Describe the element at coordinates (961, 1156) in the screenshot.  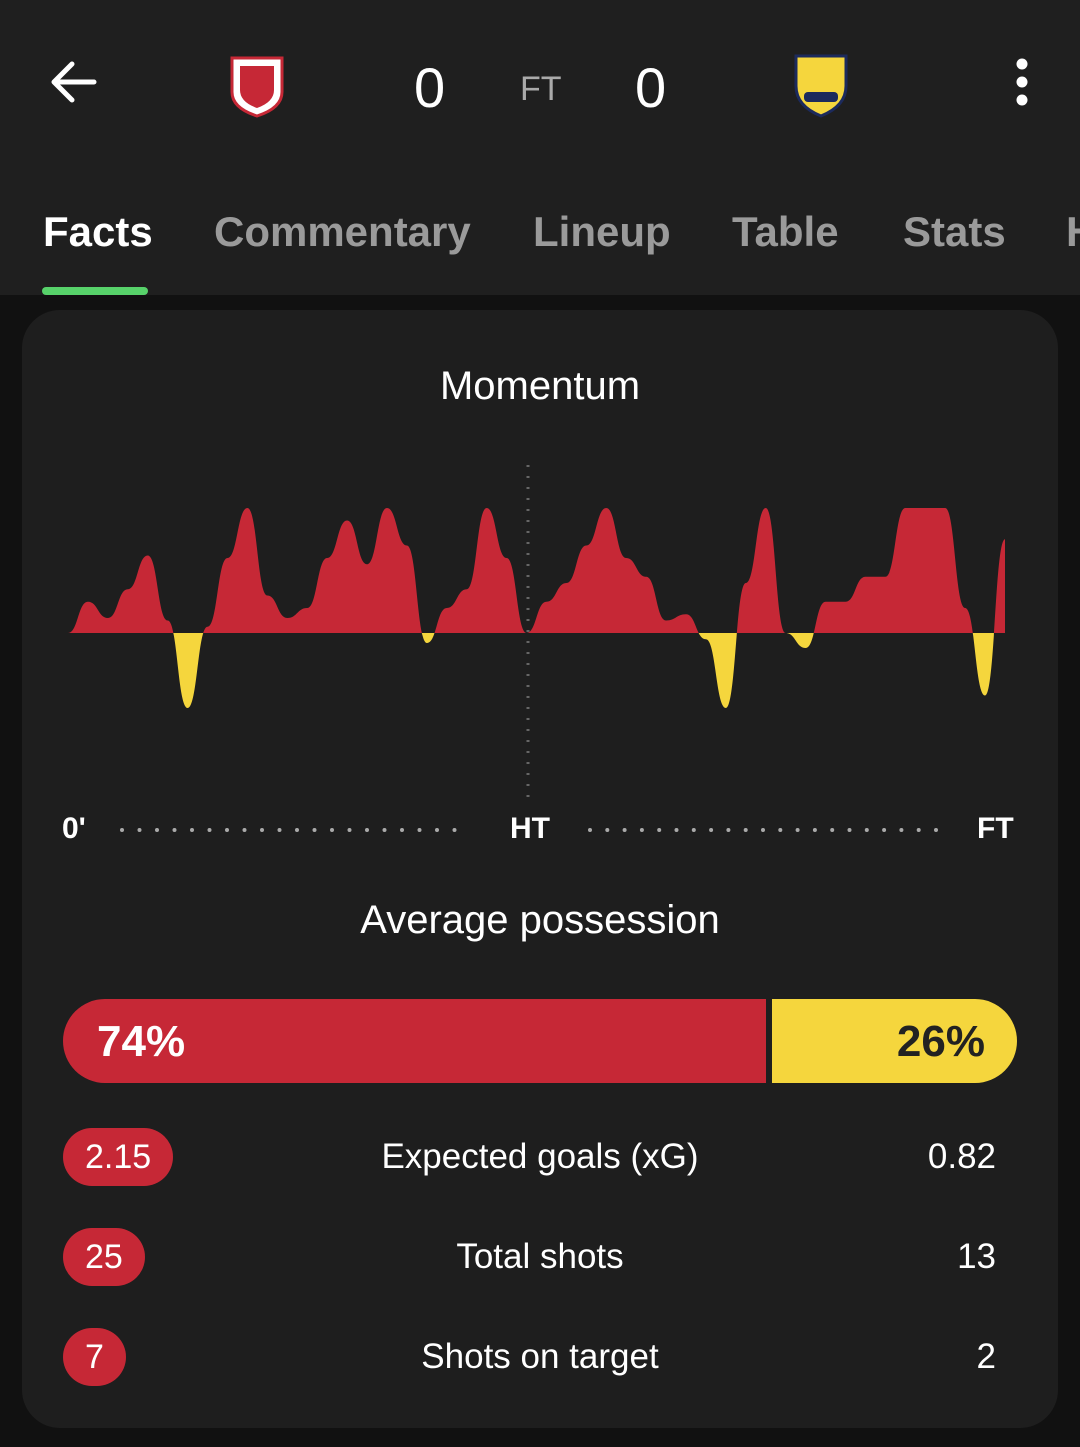
I see `away-stat: 0.82` at that location.